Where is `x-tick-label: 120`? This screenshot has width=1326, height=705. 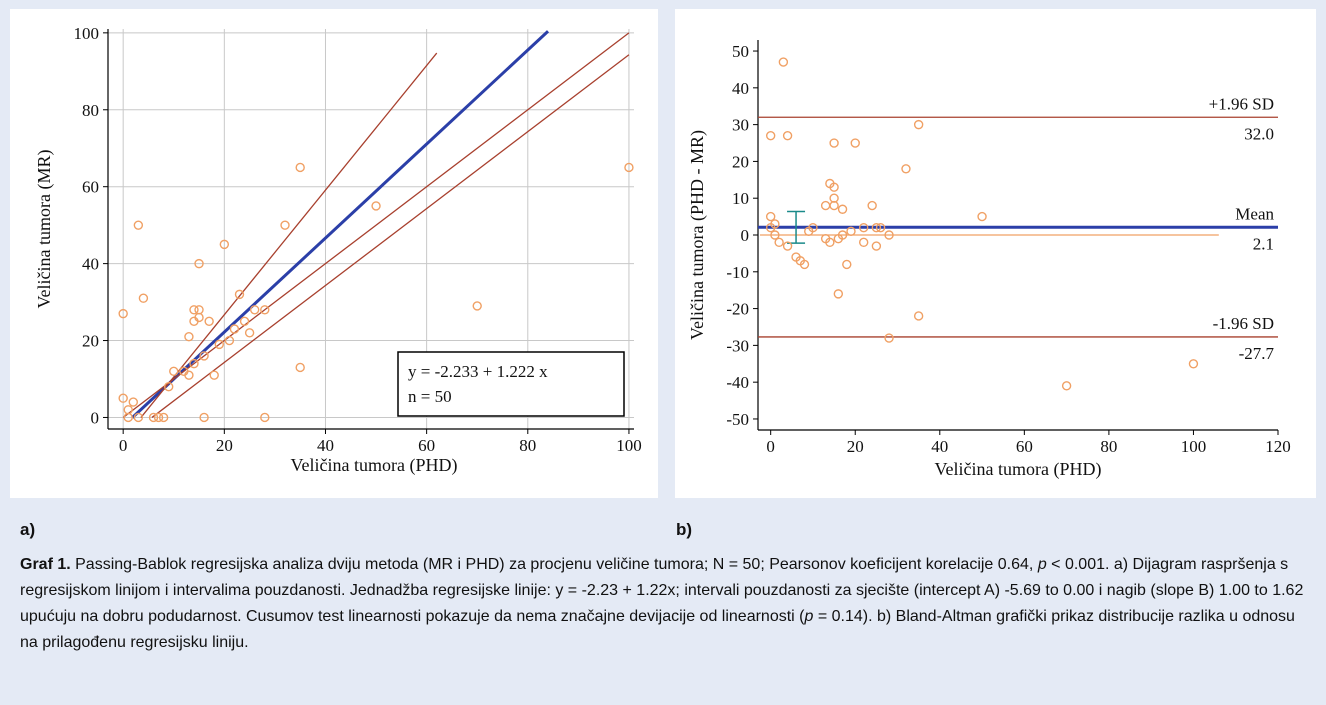
x-tick-label: 120 is located at coordinates (1278, 446).